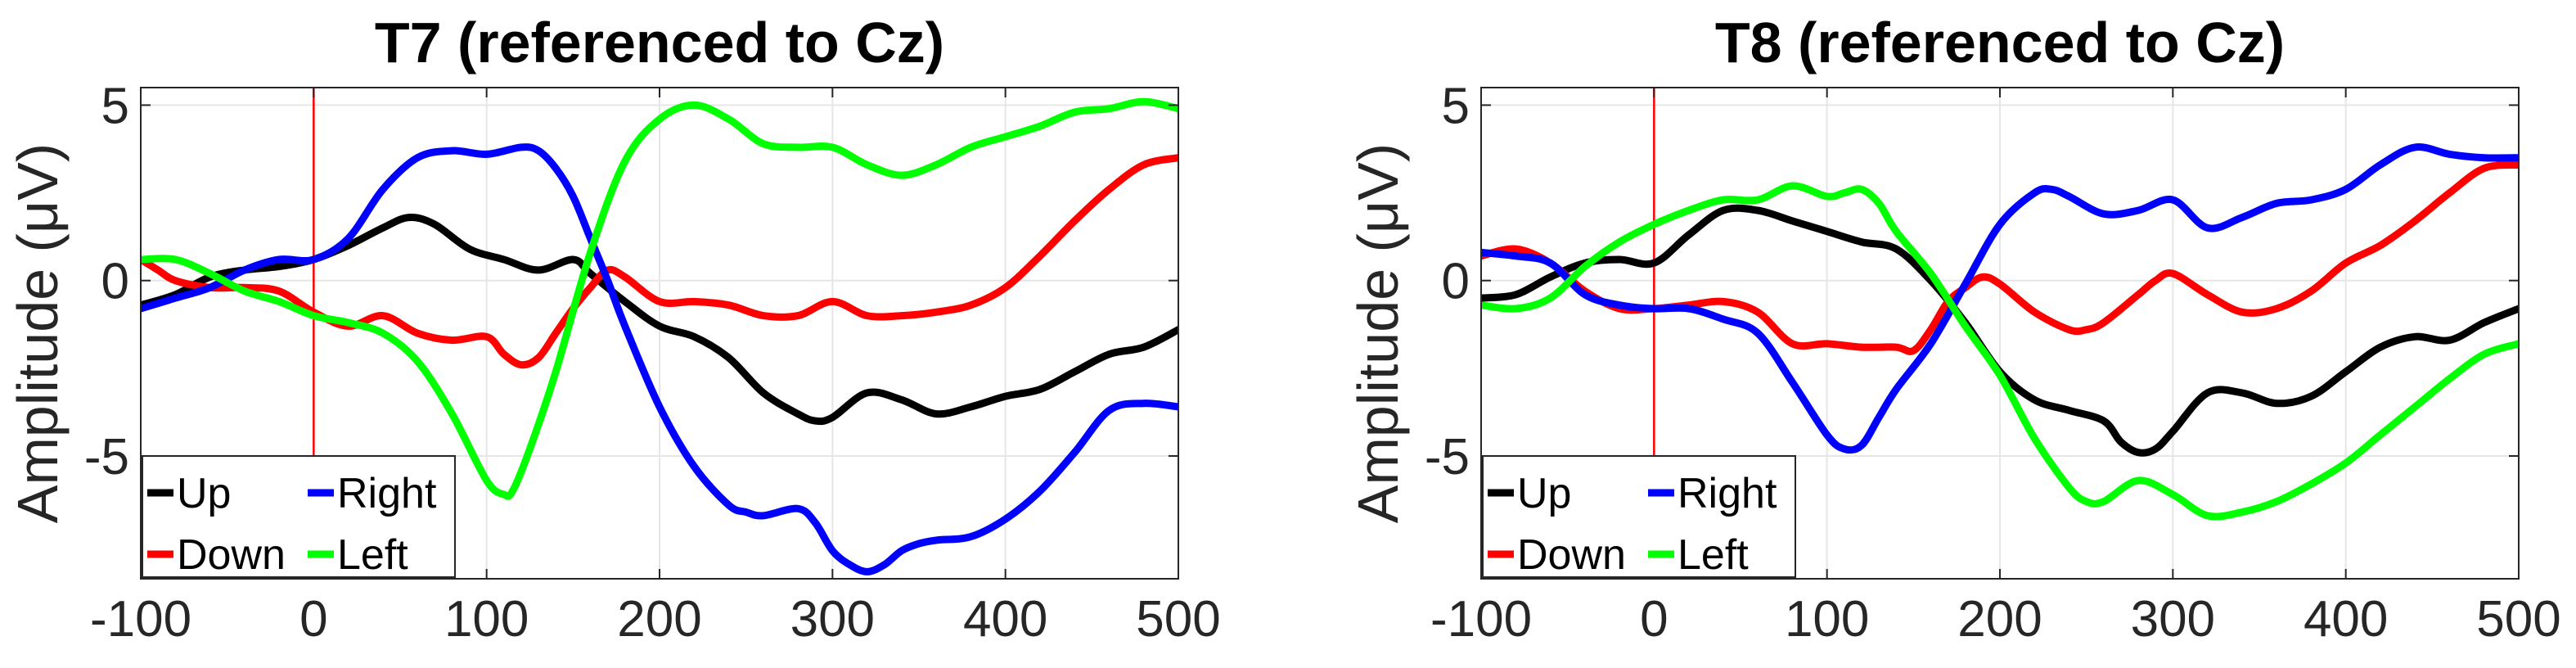  I want to click on series-line-down, so click(659, 261).